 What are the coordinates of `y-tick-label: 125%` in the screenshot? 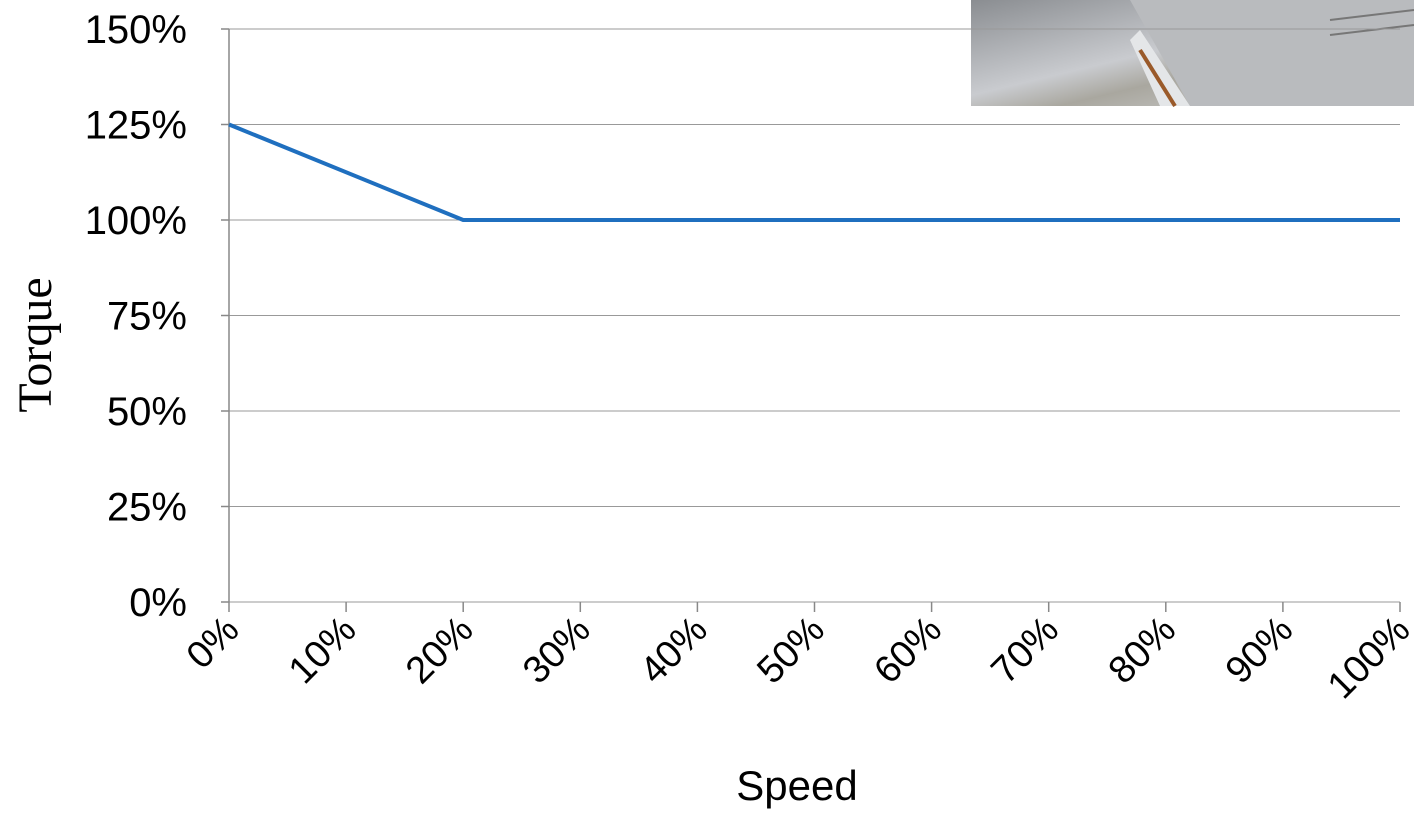 It's located at (136, 126).